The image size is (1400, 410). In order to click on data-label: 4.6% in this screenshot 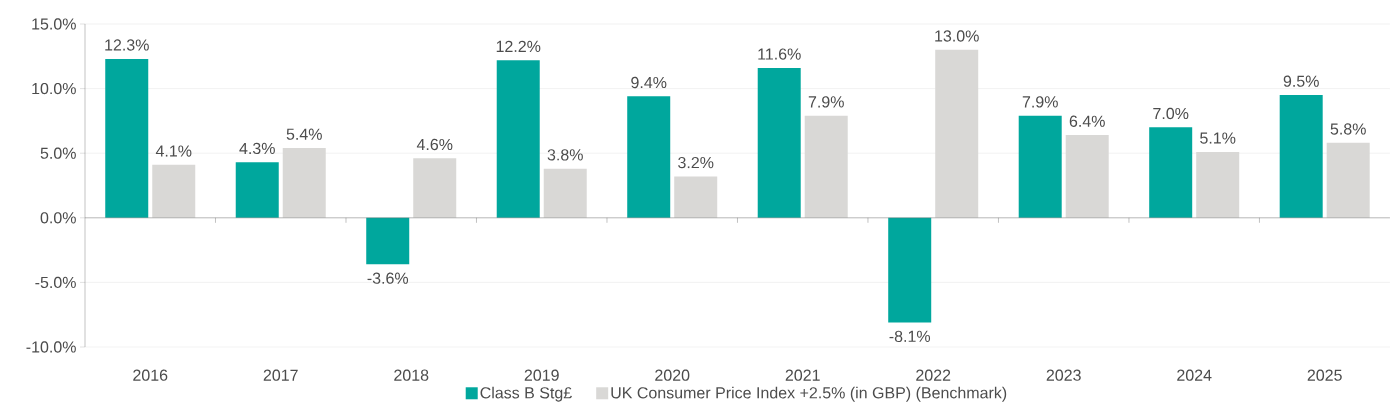, I will do `click(434, 144)`.